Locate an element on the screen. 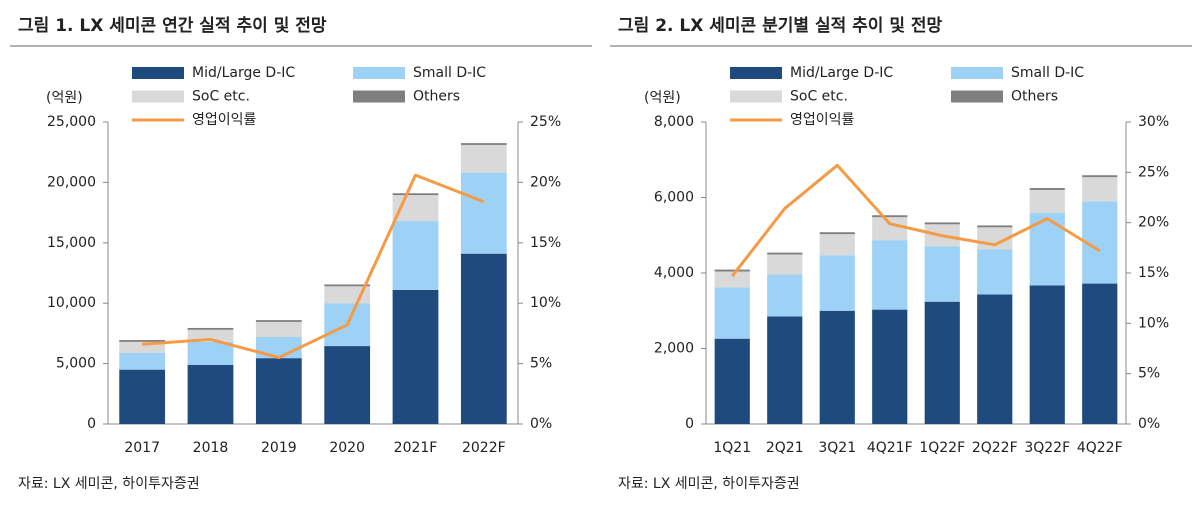 This screenshot has width=1200, height=509. y-tick-label: 2,000 is located at coordinates (674, 349).